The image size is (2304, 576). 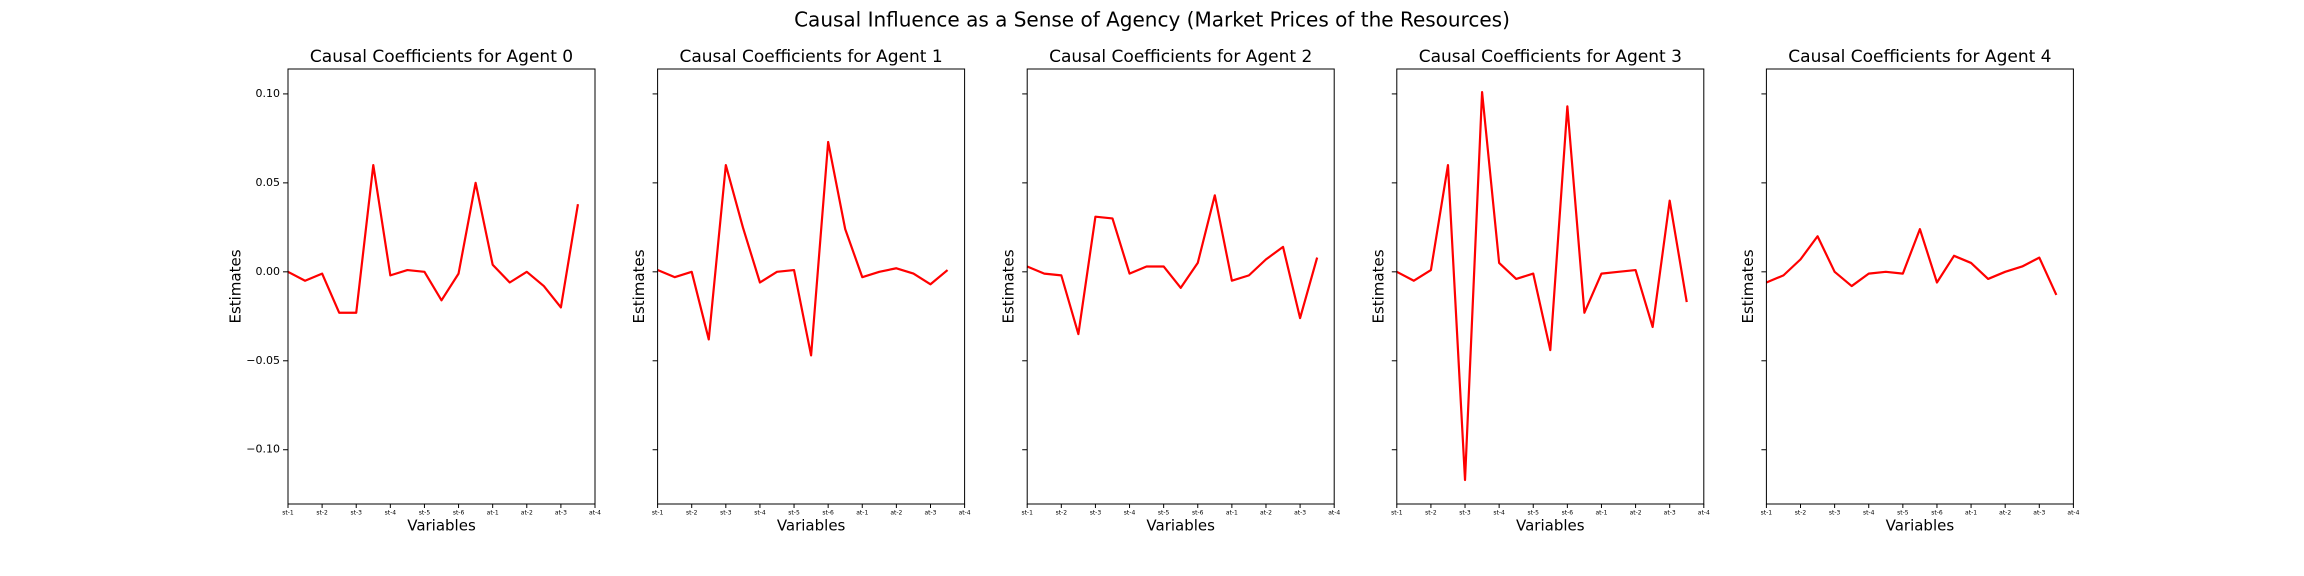 I want to click on subplot-title: Causal Coefficients for Agent 0, so click(x=441, y=57).